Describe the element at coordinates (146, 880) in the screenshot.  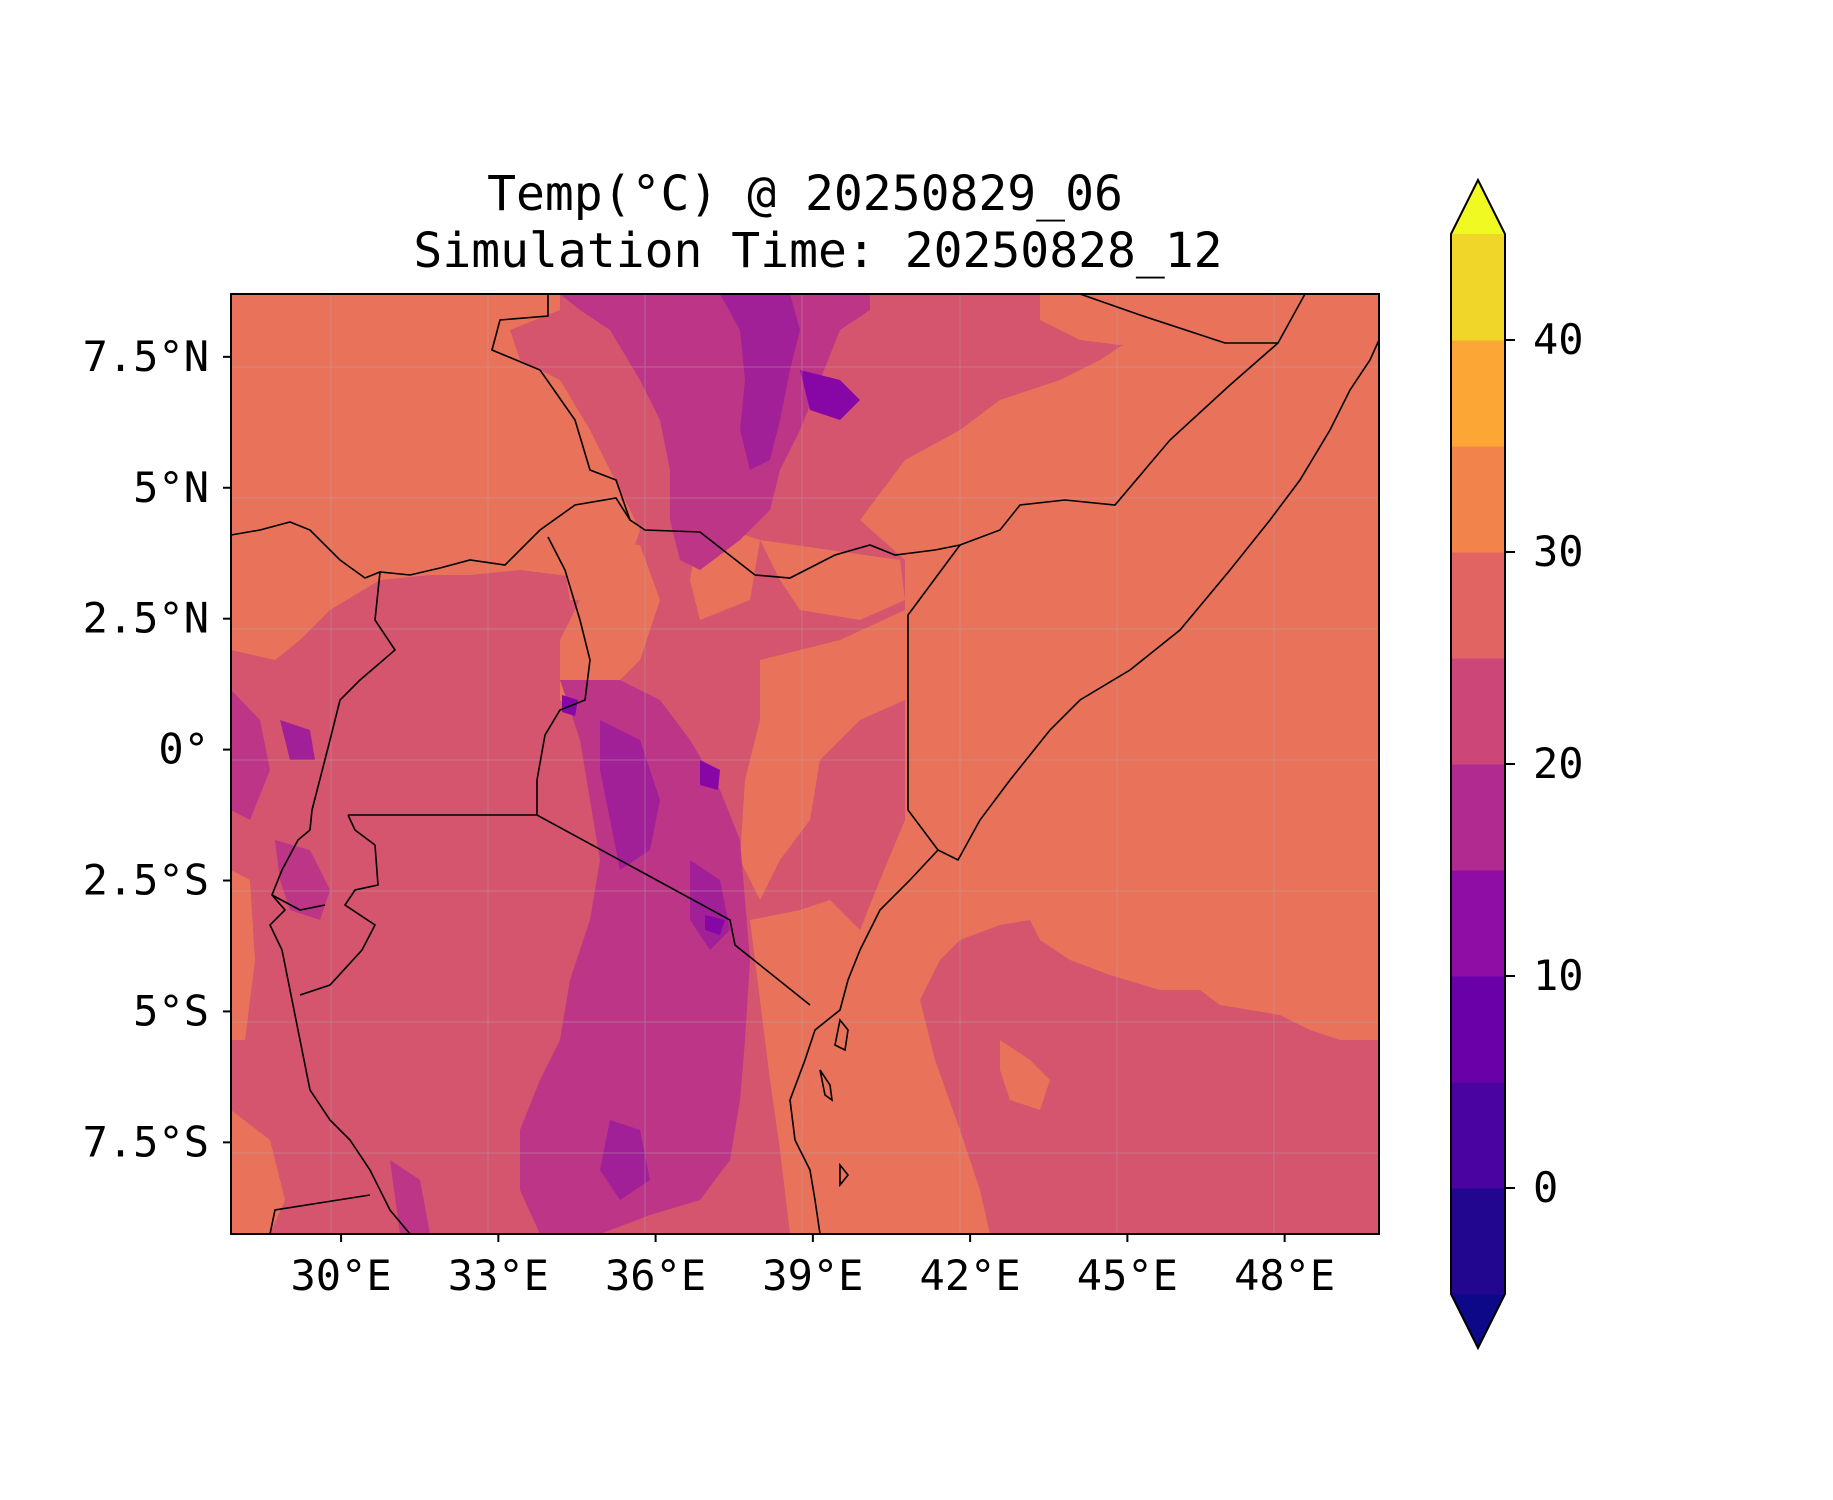
I see `y-tick-label: 2.5°S` at that location.